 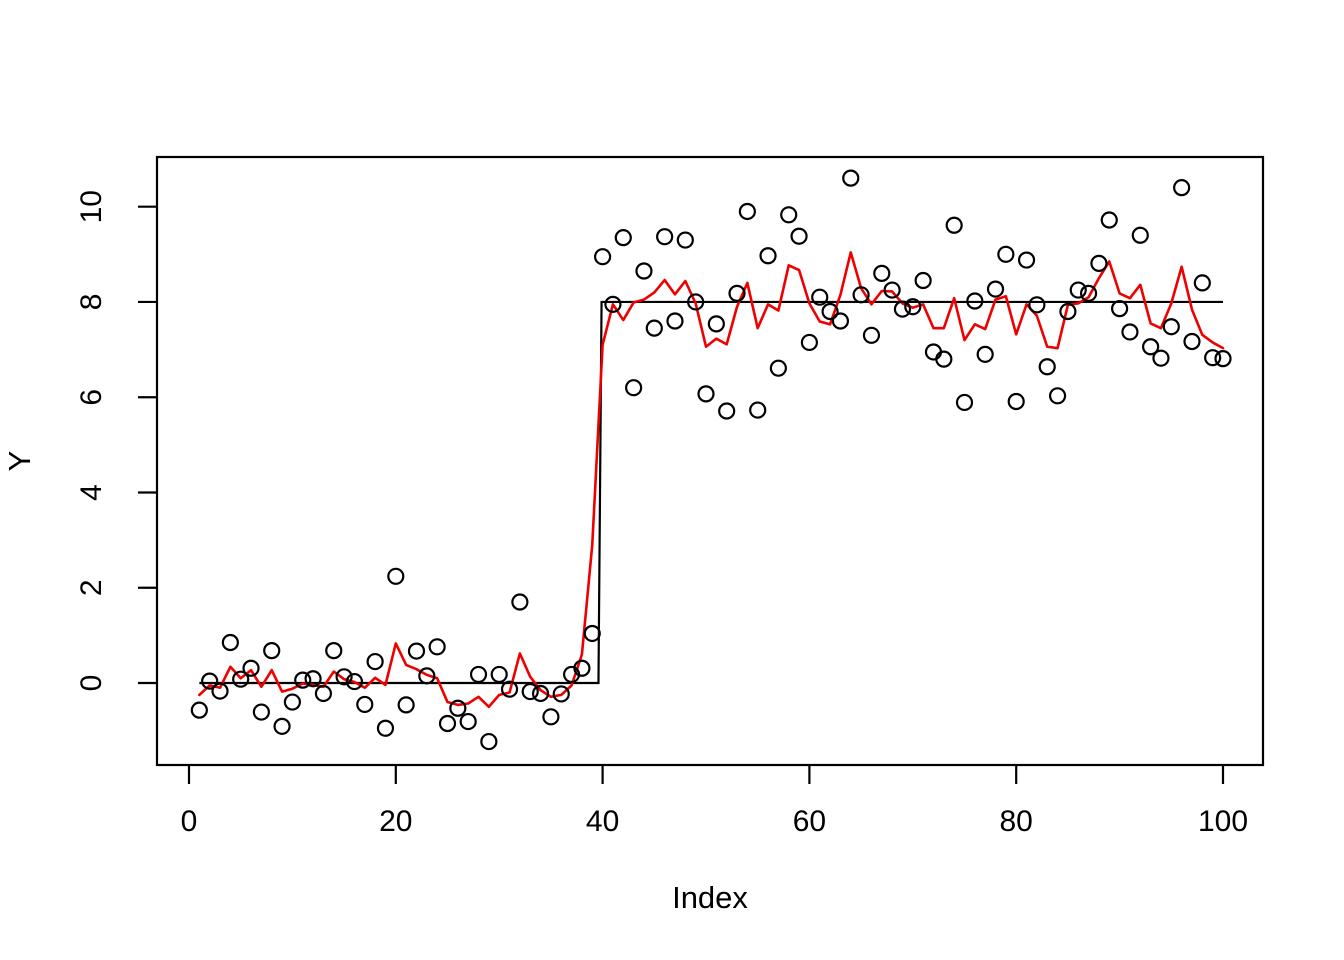 What do you see at coordinates (710, 897) in the screenshot?
I see `x-axis-title: Index` at bounding box center [710, 897].